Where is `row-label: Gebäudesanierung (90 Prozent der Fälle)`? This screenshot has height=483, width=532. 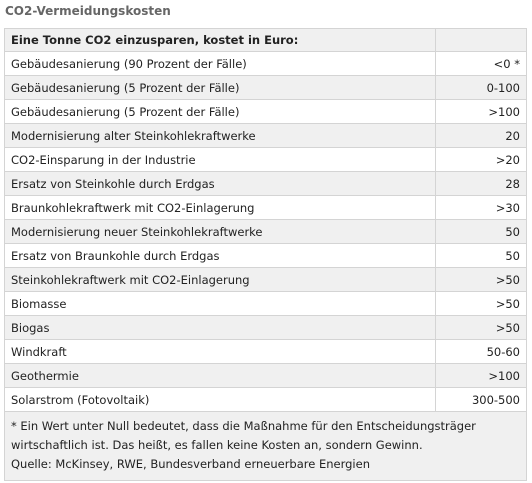
row-label: Gebäudesanierung (90 Prozent der Fälle) is located at coordinates (220, 63).